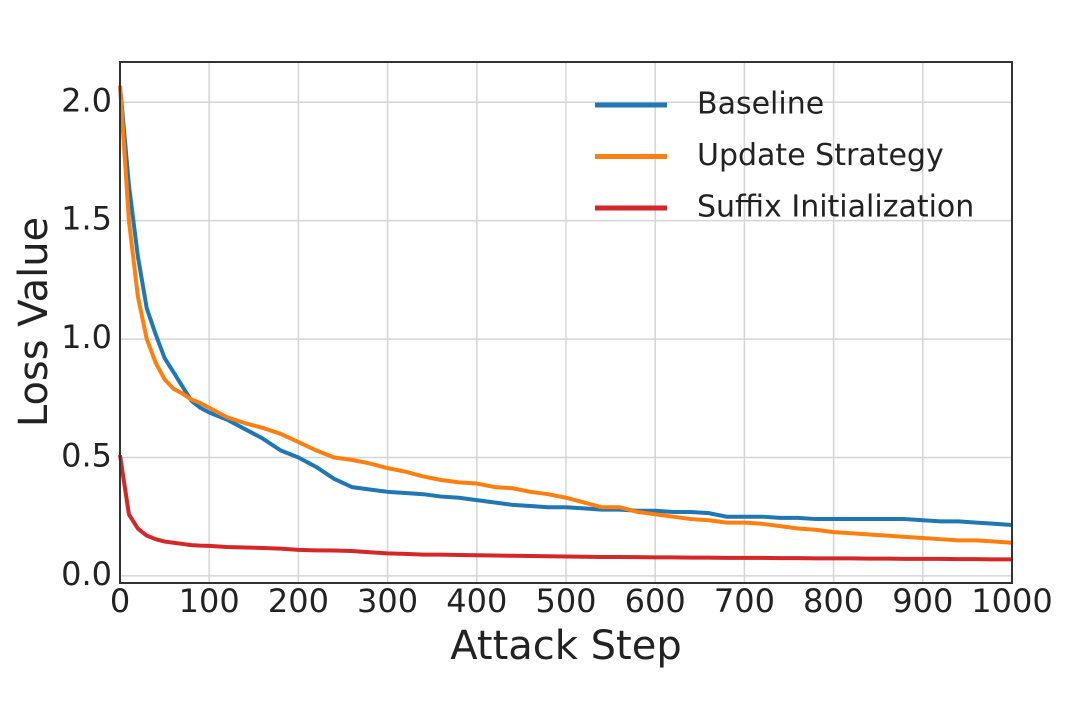 Image resolution: width=1080 pixels, height=711 pixels. Describe the element at coordinates (760, 104) in the screenshot. I see `legend-label: Baseline` at that location.